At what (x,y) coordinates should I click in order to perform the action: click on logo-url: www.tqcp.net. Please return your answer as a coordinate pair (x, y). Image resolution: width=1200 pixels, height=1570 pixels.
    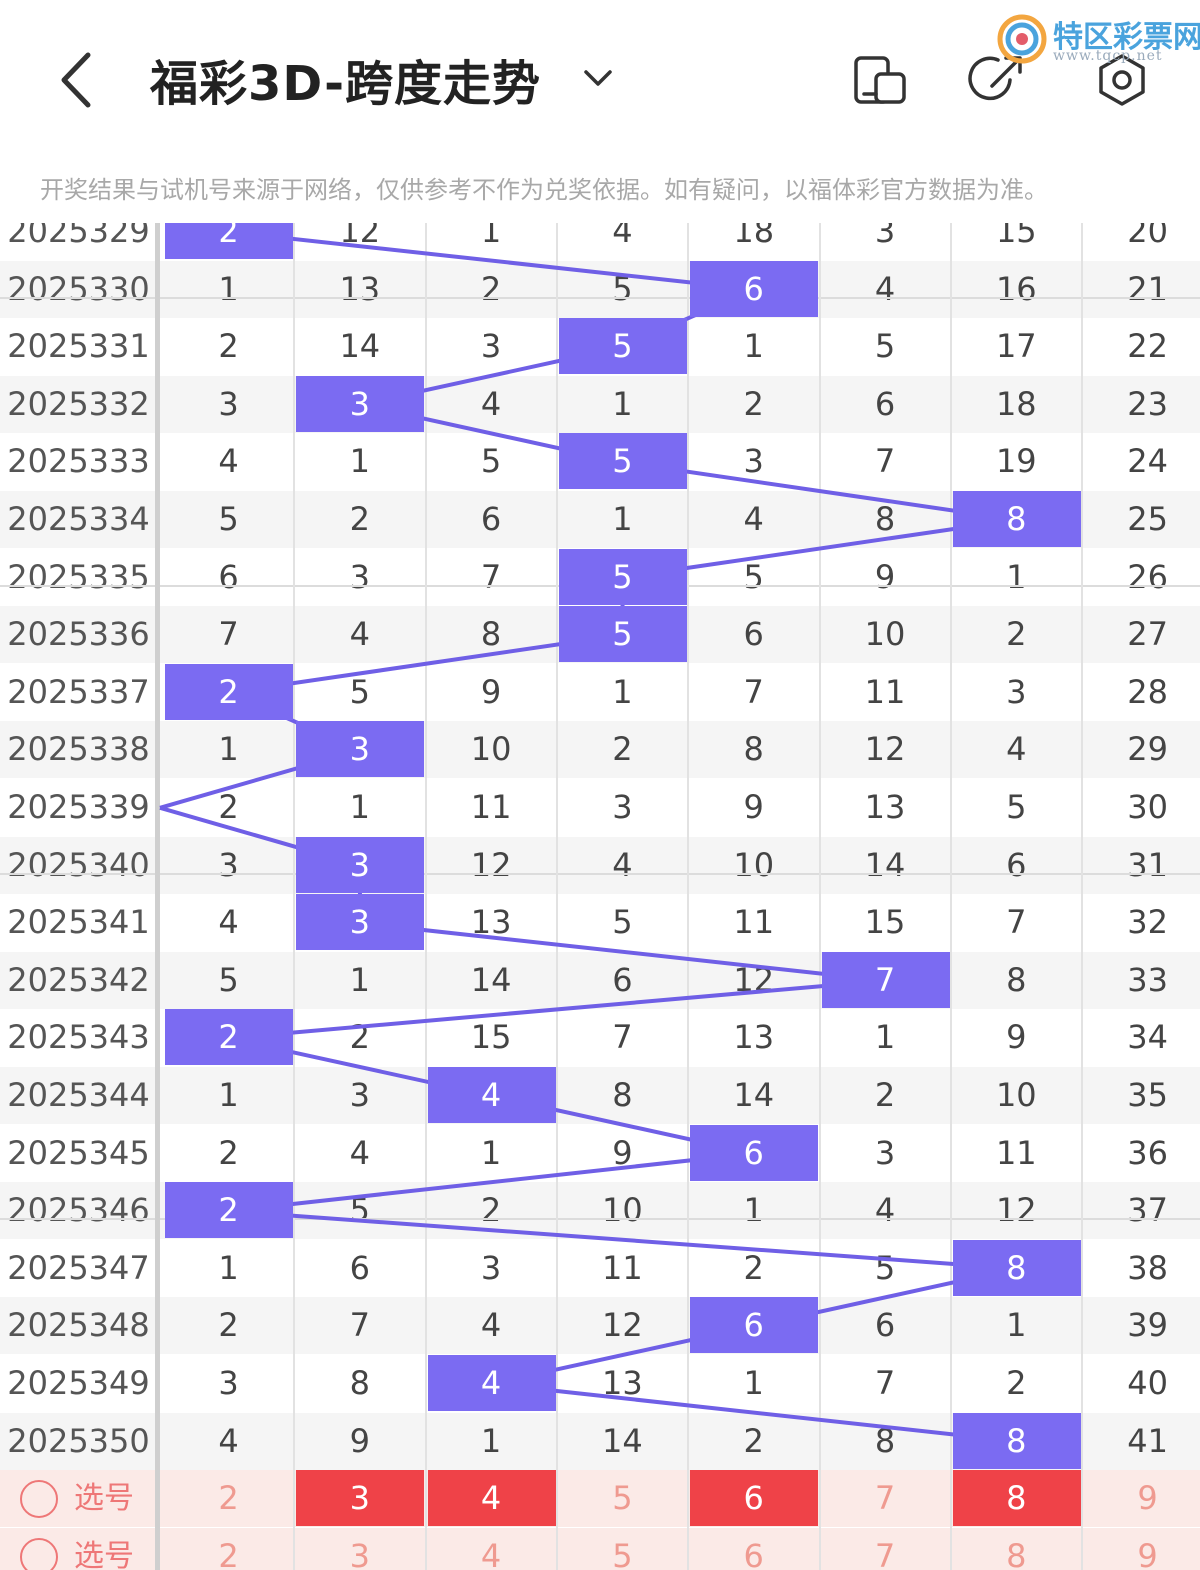
    Looking at the image, I should click on (1108, 56).